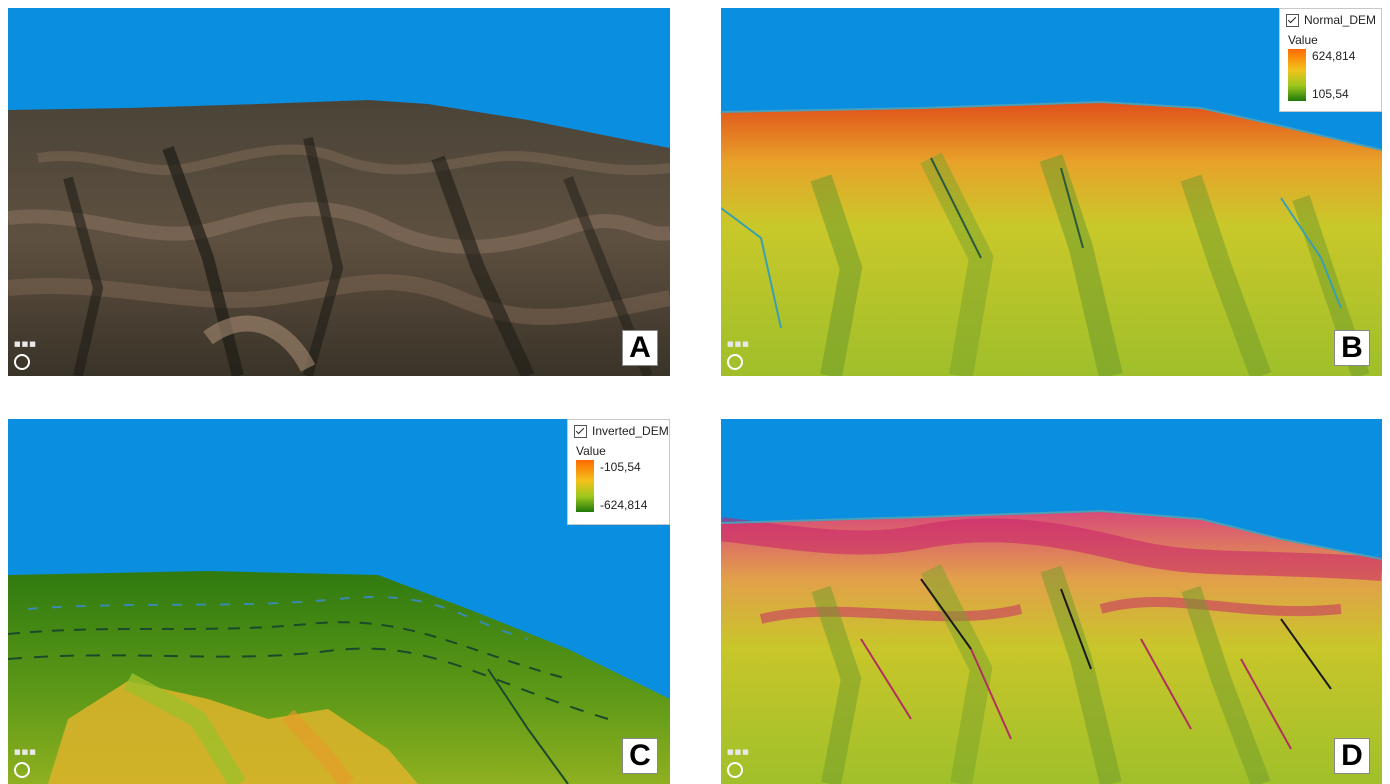  Describe the element at coordinates (620, 467) in the screenshot. I see `legend-max-value: -105,54` at that location.